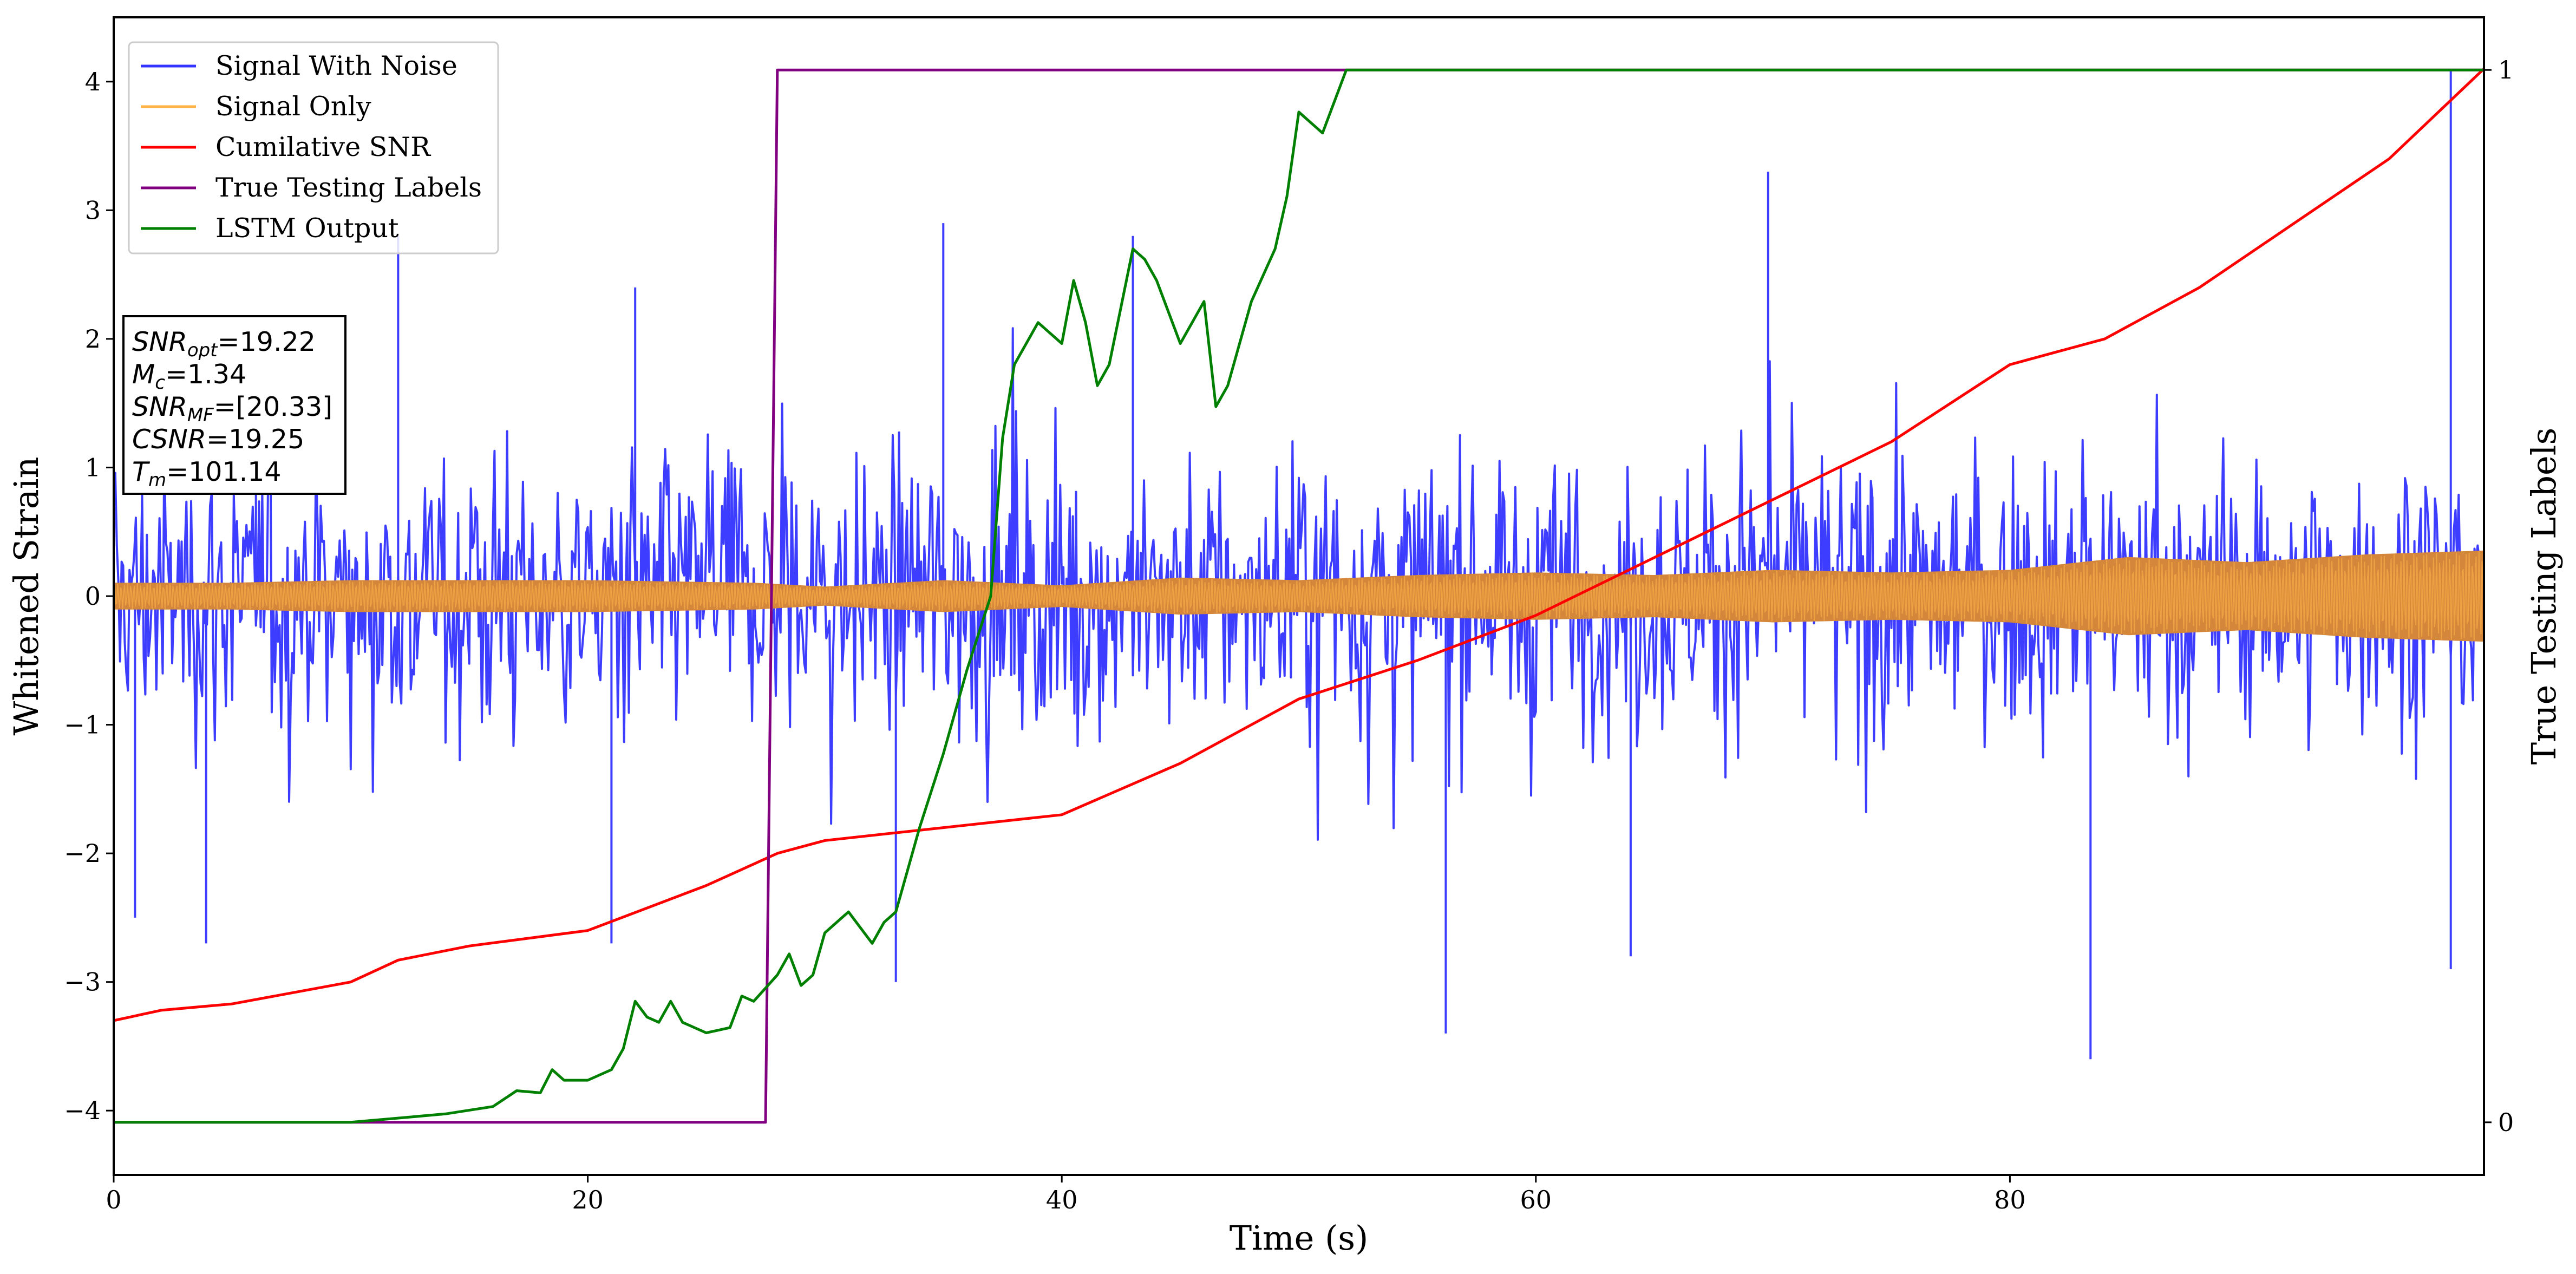 The image size is (2576, 1274). I want to click on annotation-line: SNRMF=[20.33], so click(232, 408).